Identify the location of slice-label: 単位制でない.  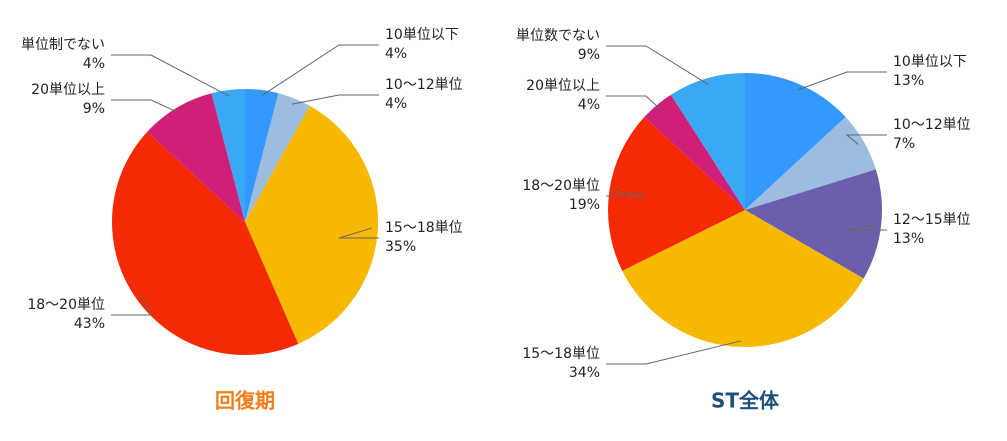
(63, 45).